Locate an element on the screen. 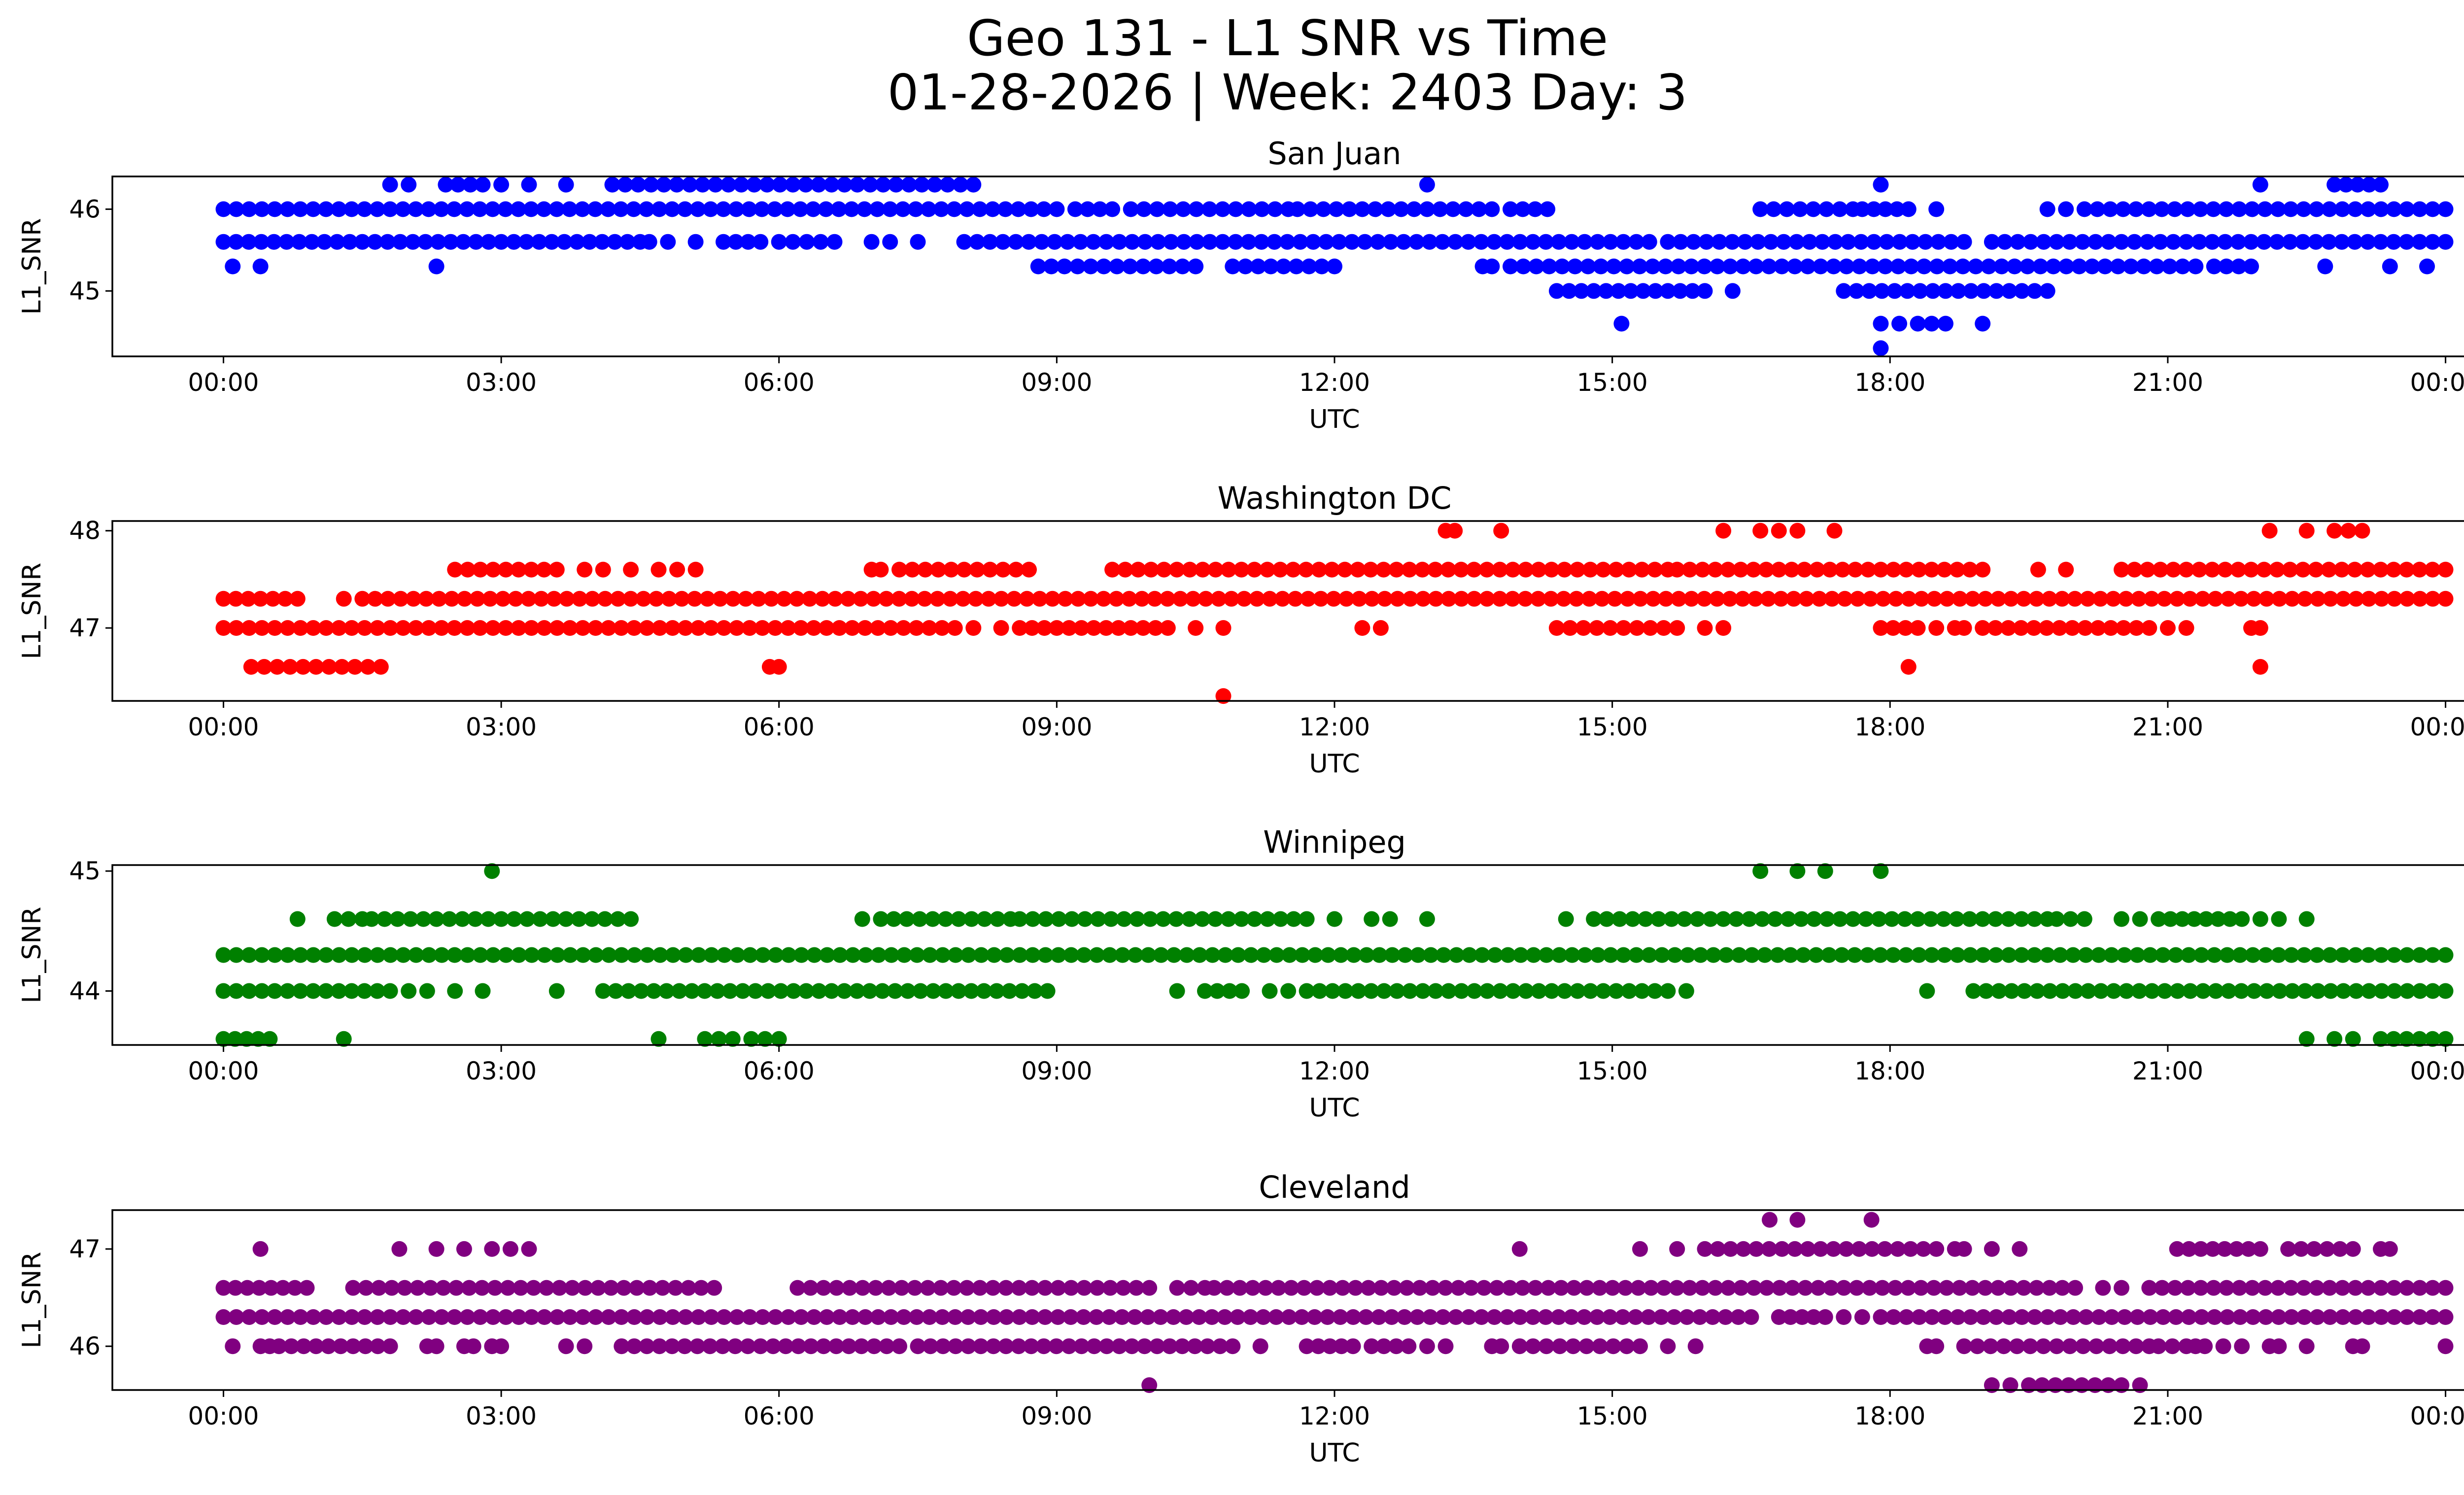 The width and height of the screenshot is (2464, 1495). panel-0-points is located at coordinates (1334, 266).